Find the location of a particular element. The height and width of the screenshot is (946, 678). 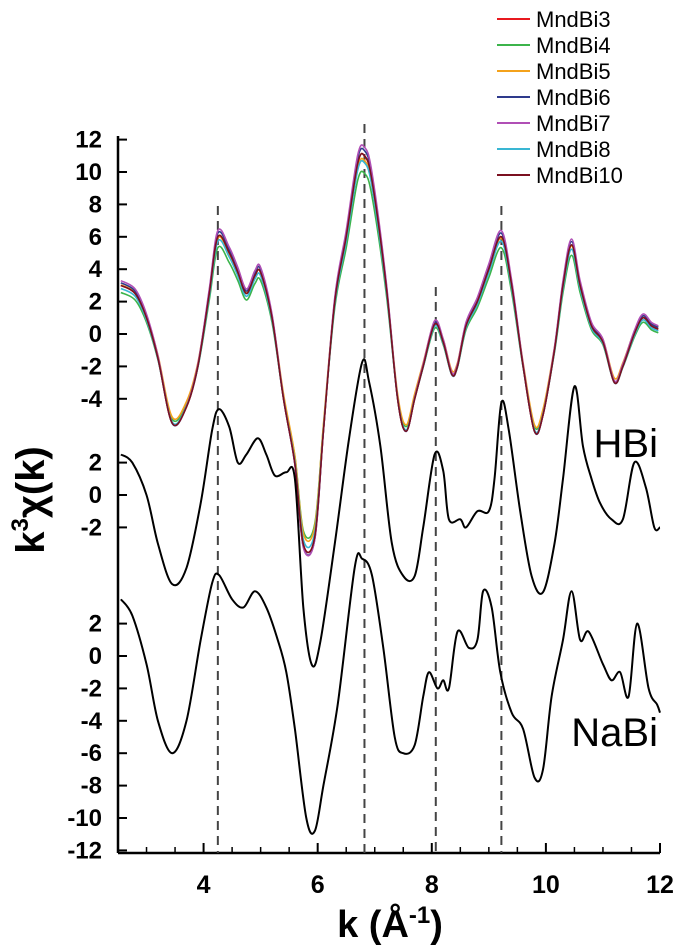

y-tick-label: 12 is located at coordinates (88, 140).